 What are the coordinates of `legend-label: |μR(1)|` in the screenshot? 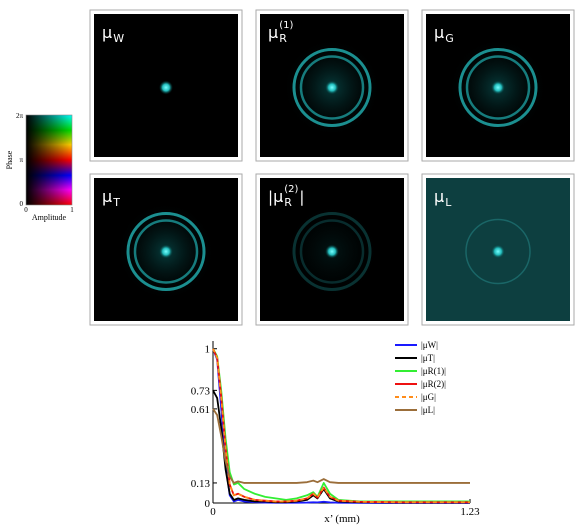 It's located at (433, 371).